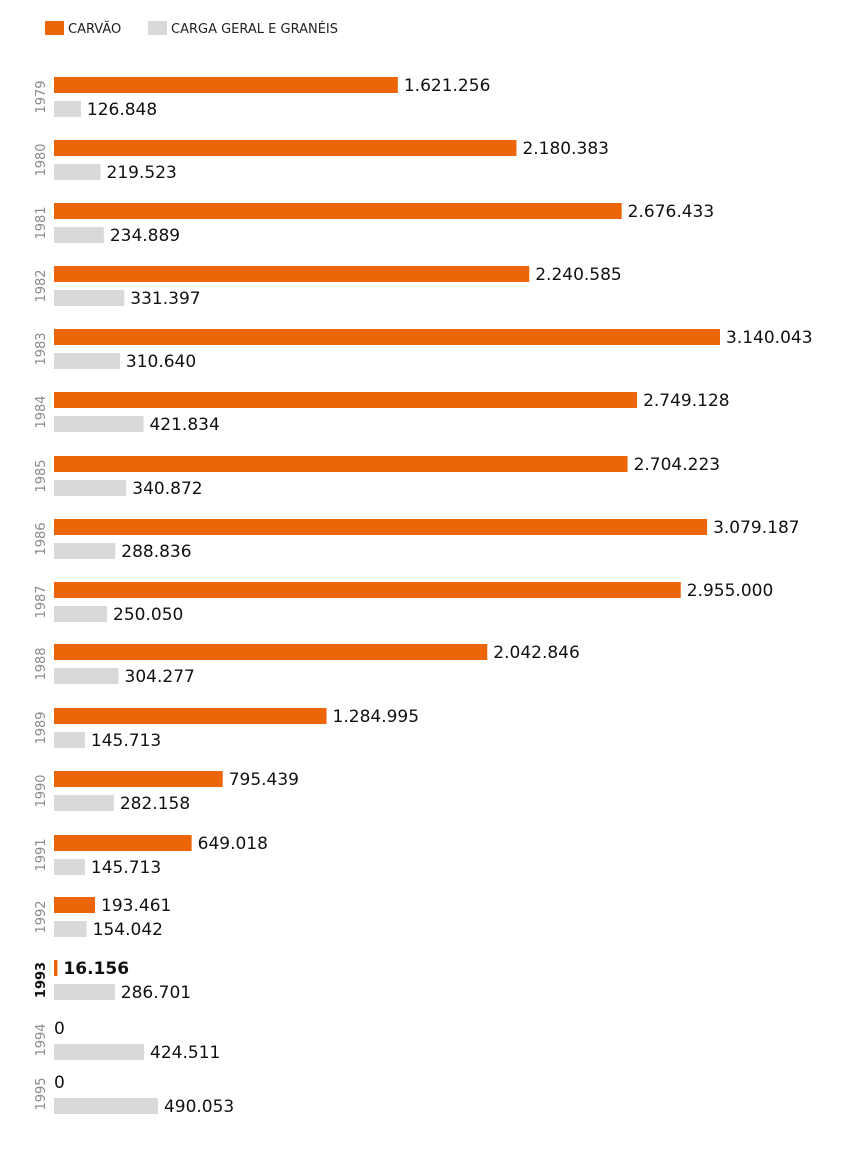 This screenshot has width=845, height=1157. Describe the element at coordinates (677, 465) in the screenshot. I see `data-label-carvao-1985: 2.704.223` at that location.